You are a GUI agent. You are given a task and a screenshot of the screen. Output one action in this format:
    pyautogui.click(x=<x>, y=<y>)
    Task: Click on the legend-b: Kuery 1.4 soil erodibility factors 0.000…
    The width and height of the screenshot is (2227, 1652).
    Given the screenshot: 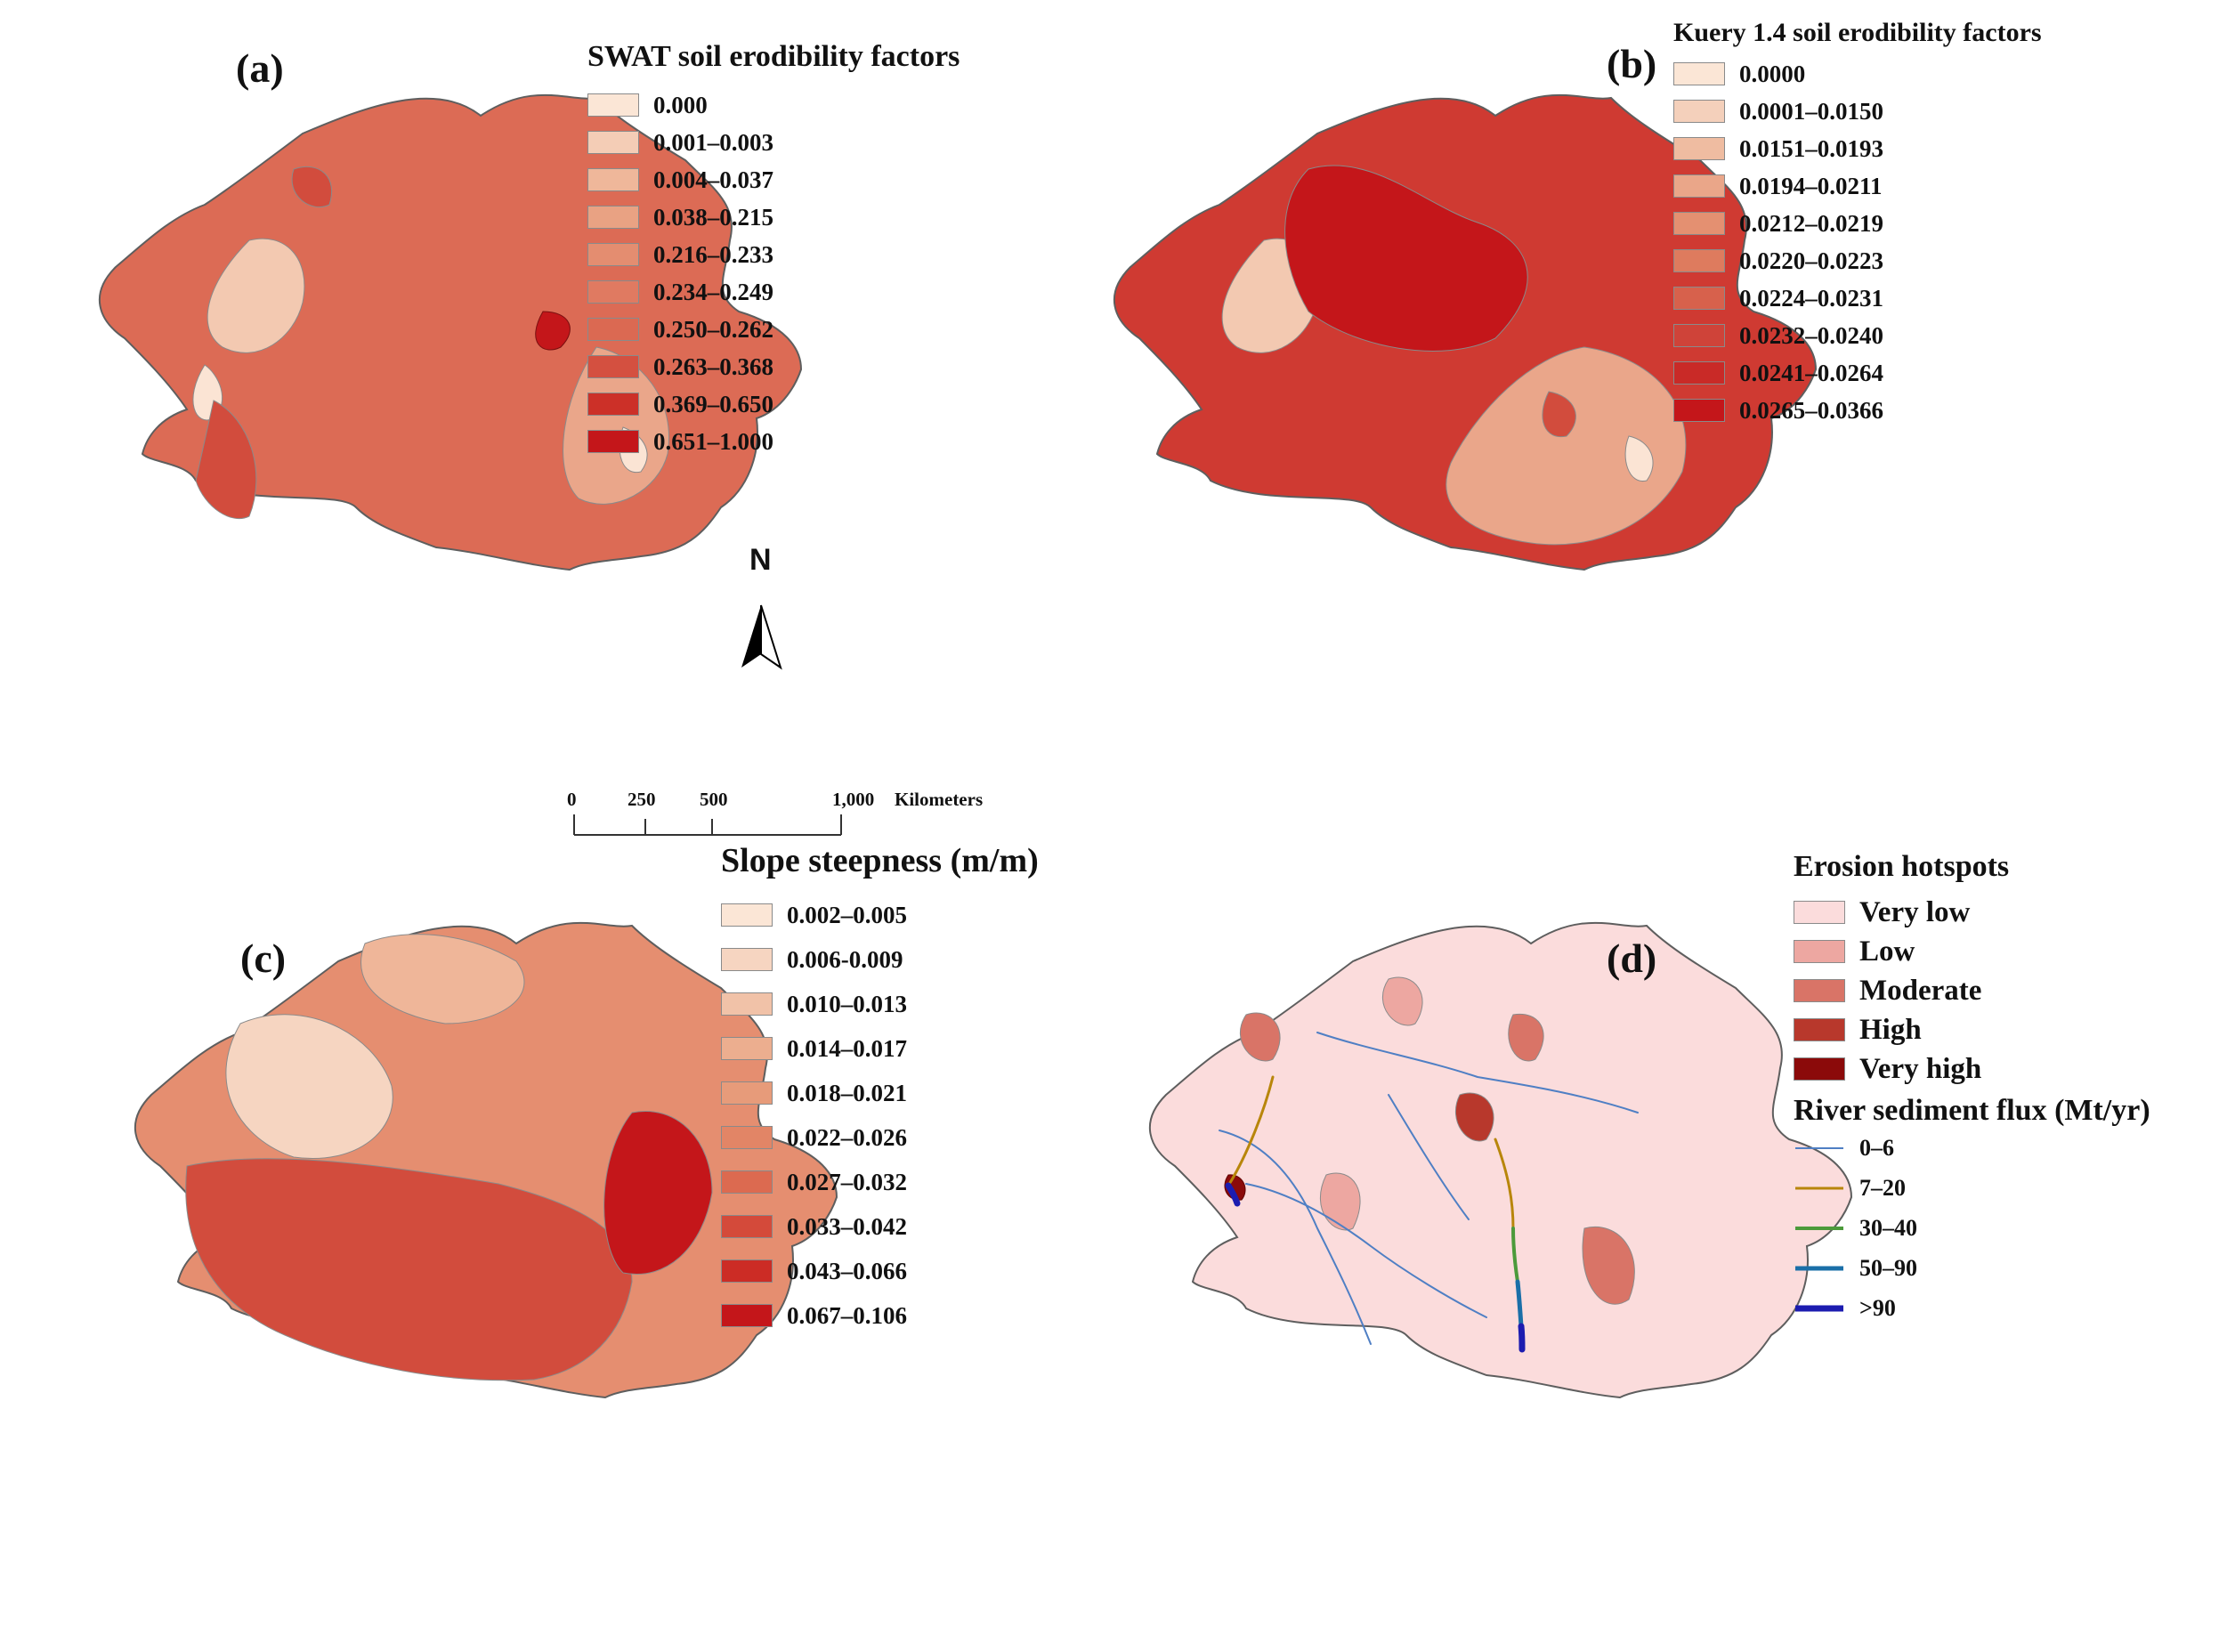 What is the action you would take?
    pyautogui.click(x=1857, y=223)
    